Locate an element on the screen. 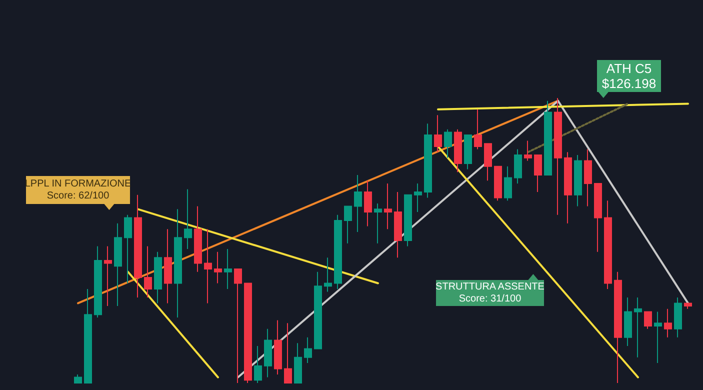 The height and width of the screenshot is (390, 703). text: ATH C5 $126.198 is located at coordinates (629, 76).